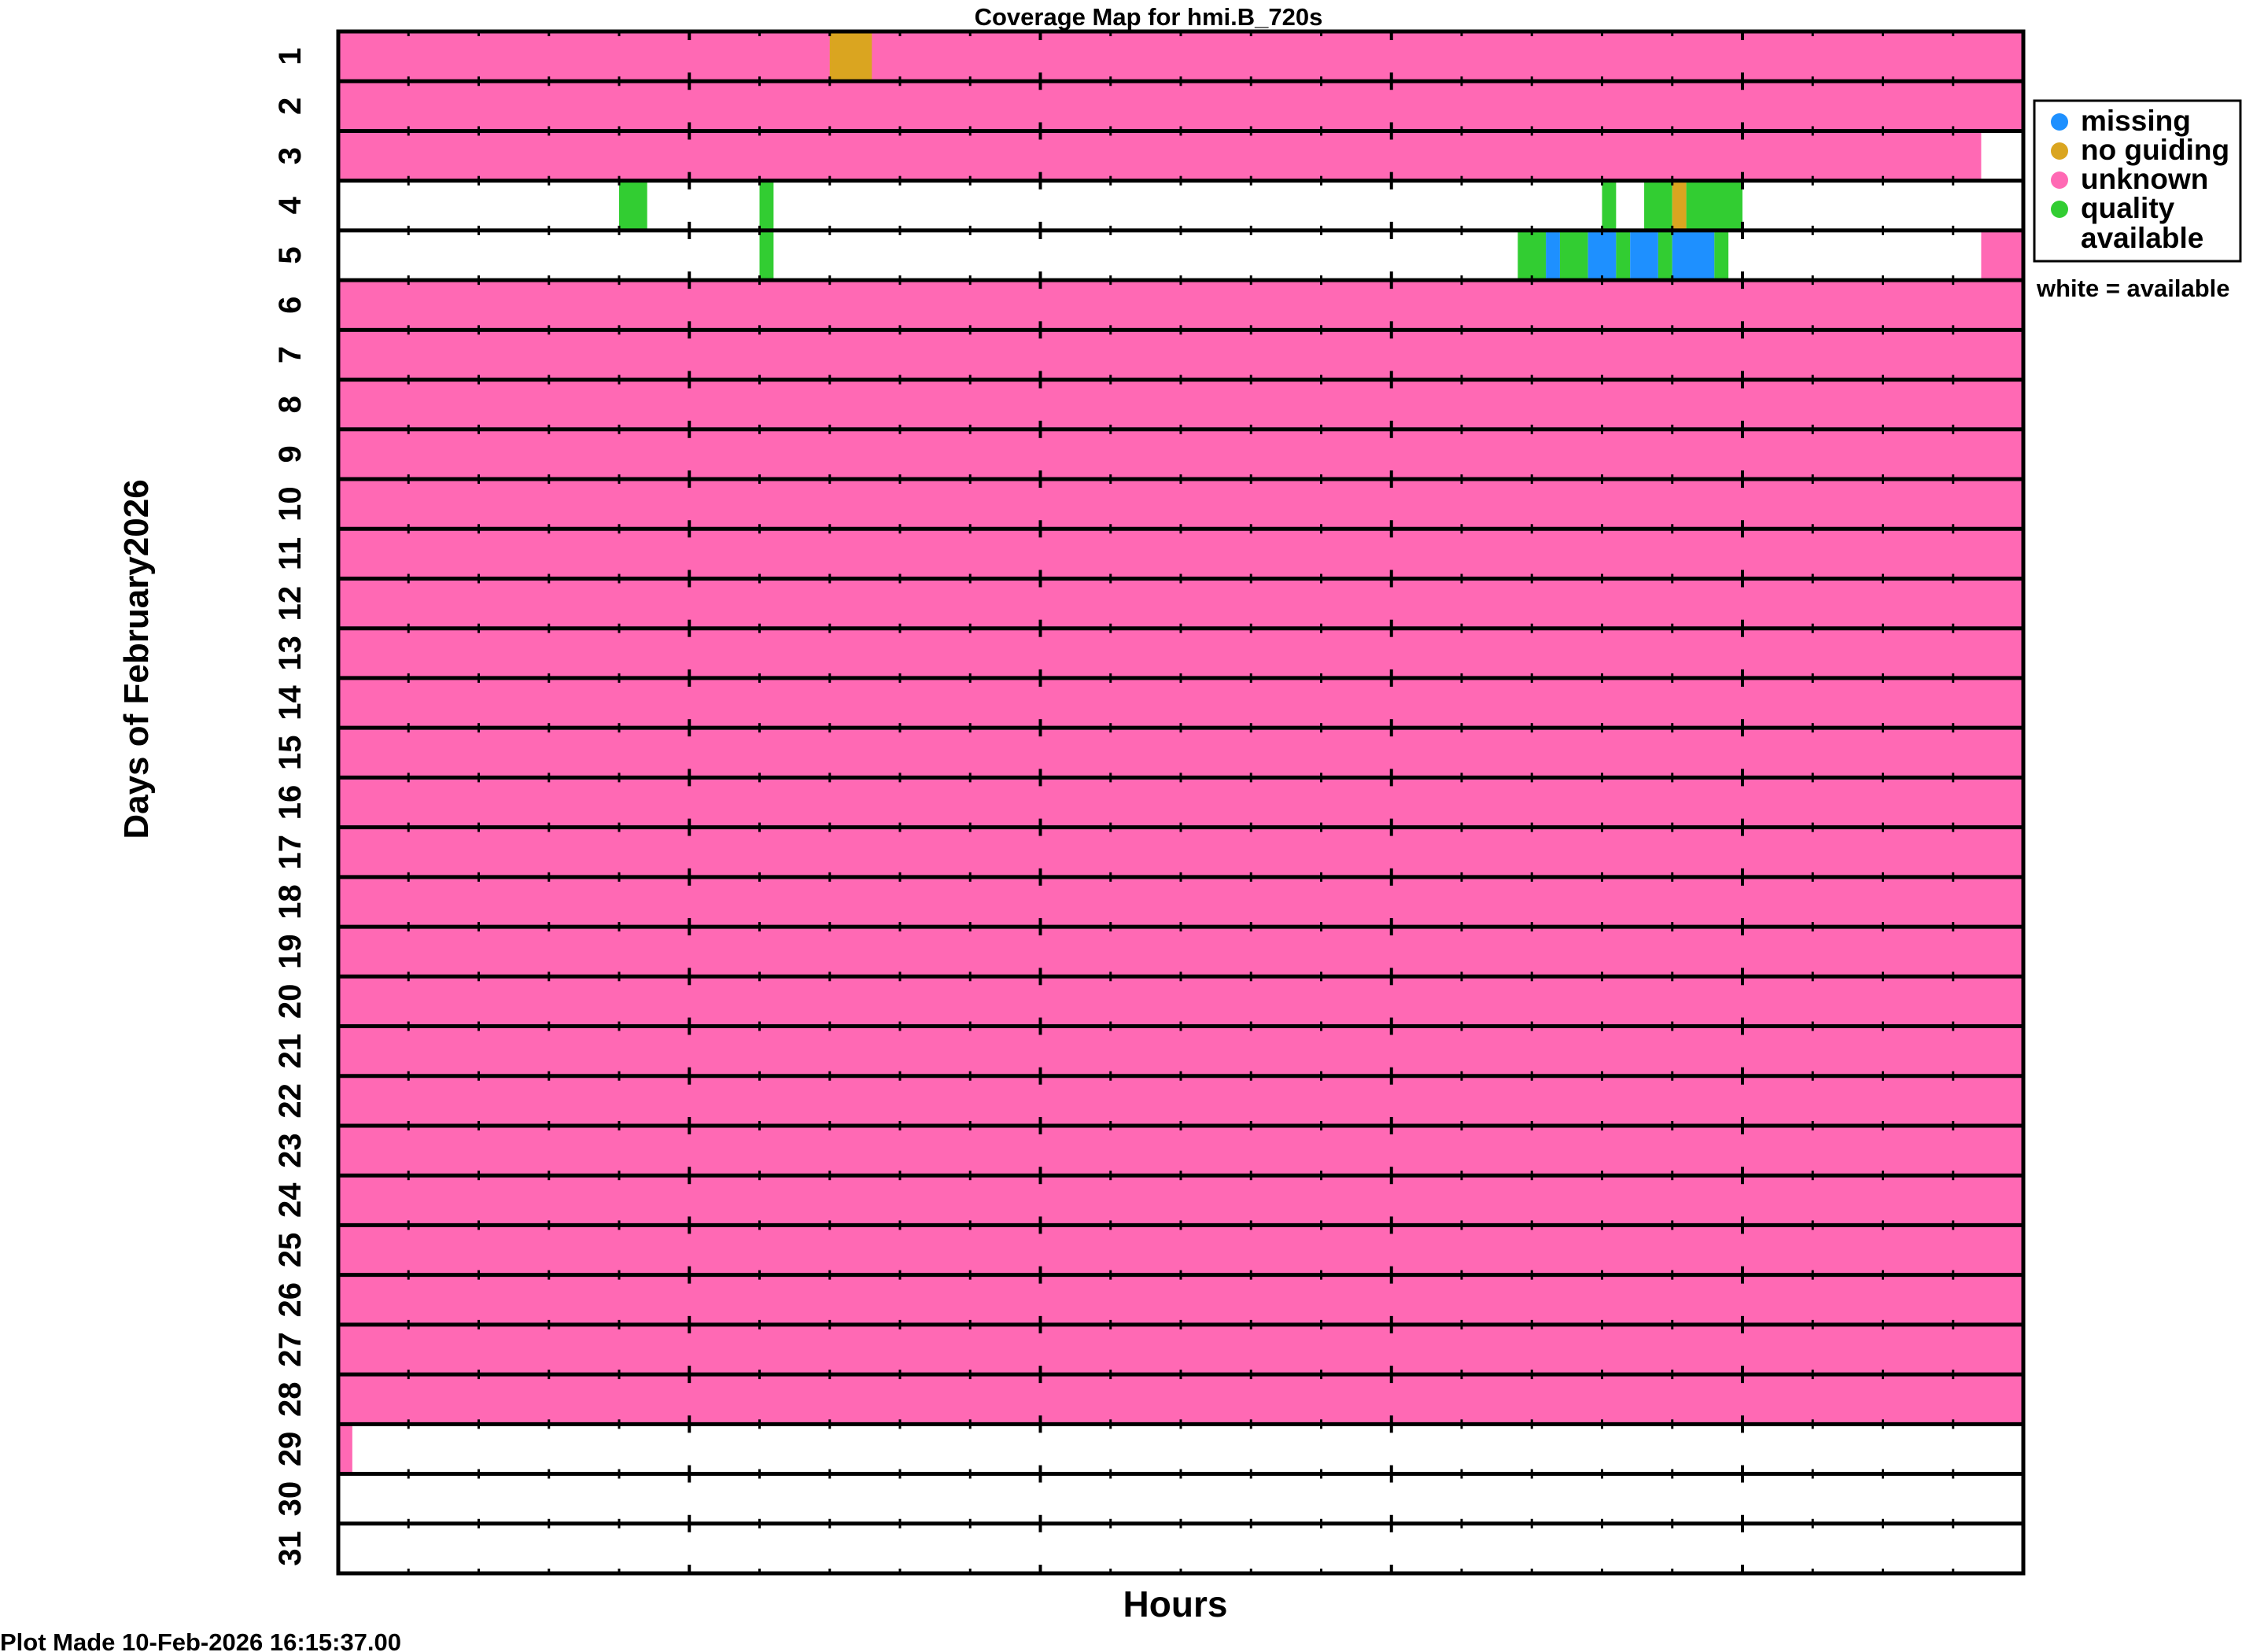 This screenshot has height=1652, width=2242. Describe the element at coordinates (290, 852) in the screenshot. I see `day-label-17: 17` at that location.